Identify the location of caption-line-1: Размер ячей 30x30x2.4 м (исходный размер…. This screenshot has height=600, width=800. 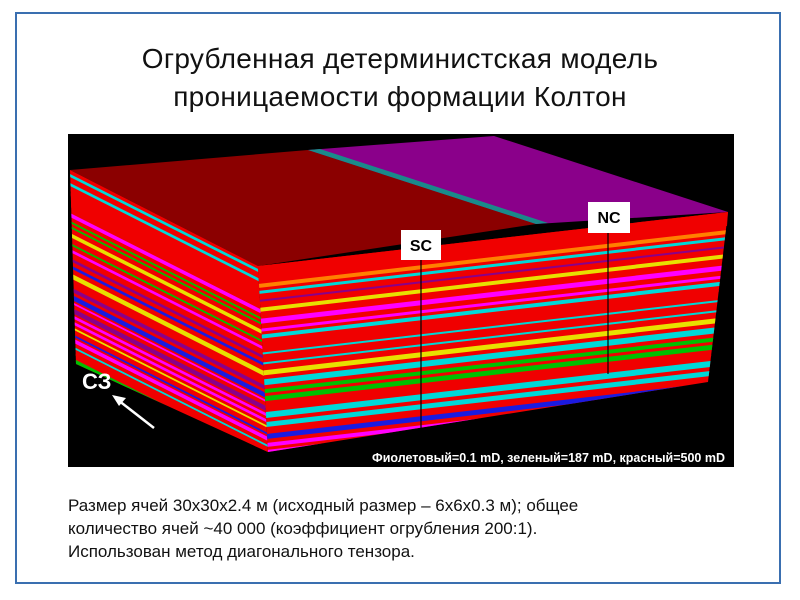
(323, 505).